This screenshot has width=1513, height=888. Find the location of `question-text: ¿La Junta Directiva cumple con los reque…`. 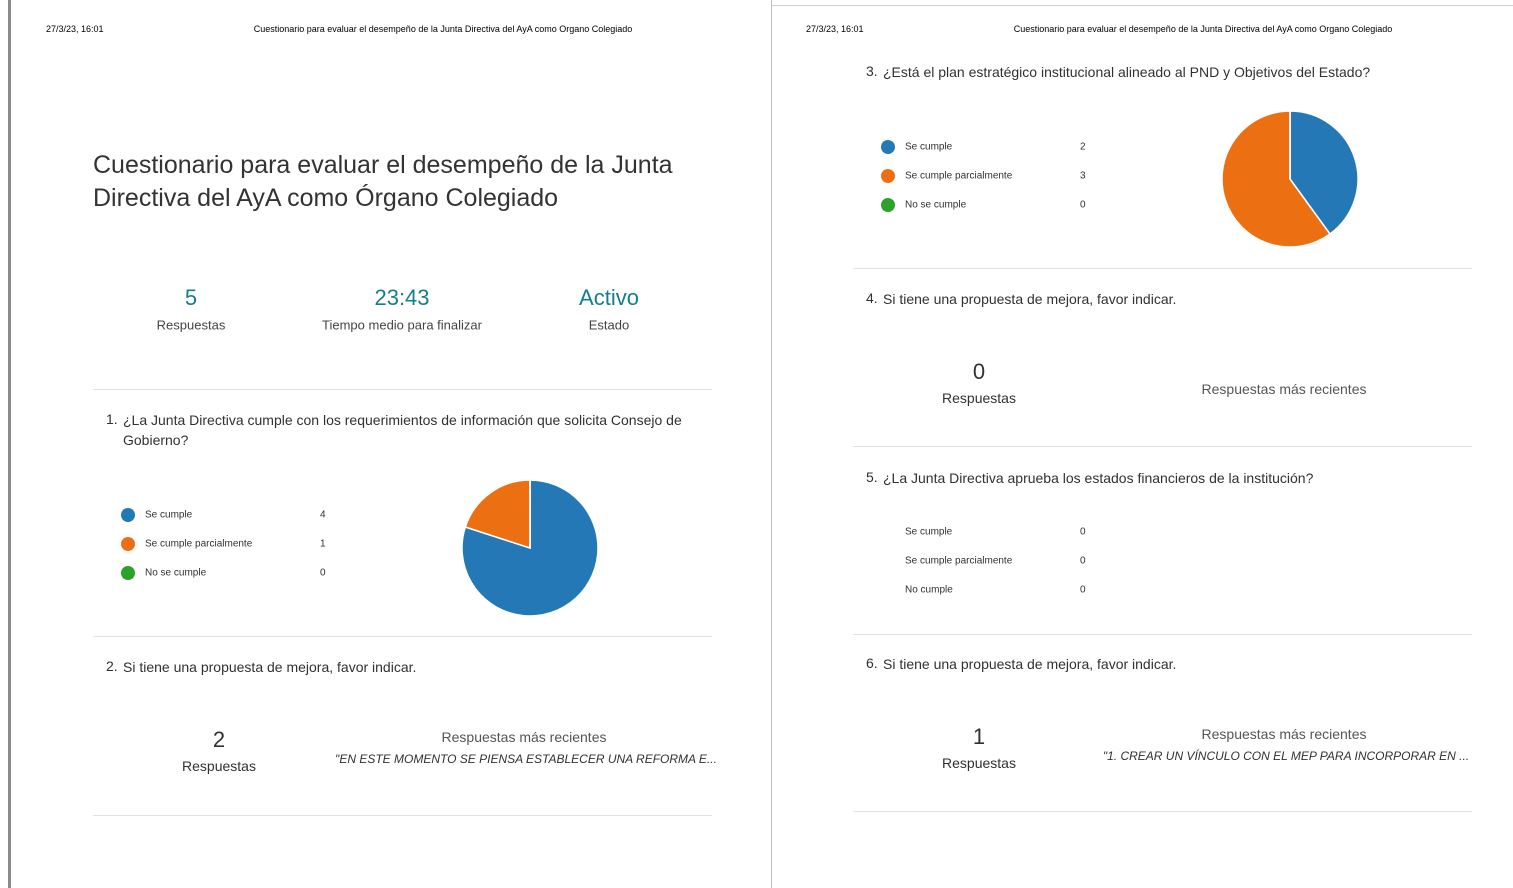

question-text: ¿La Junta Directiva cumple con los reque… is located at coordinates (402, 430).